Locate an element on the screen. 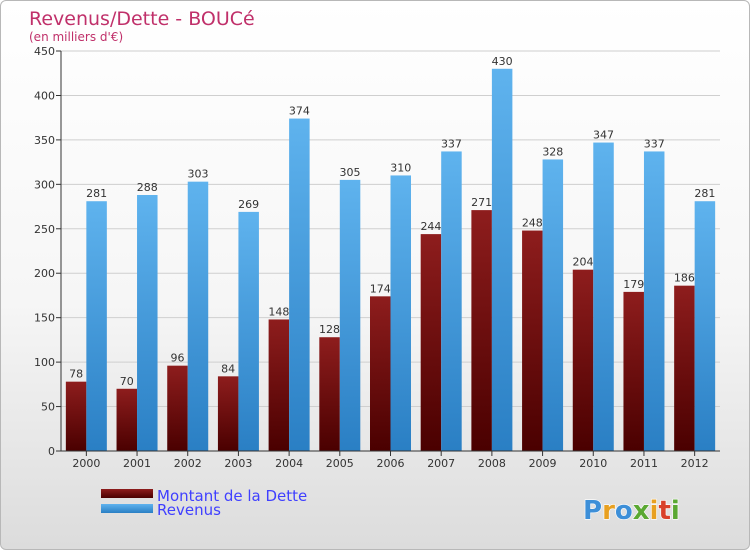  y-tick-label: 200 is located at coordinates (44, 273).